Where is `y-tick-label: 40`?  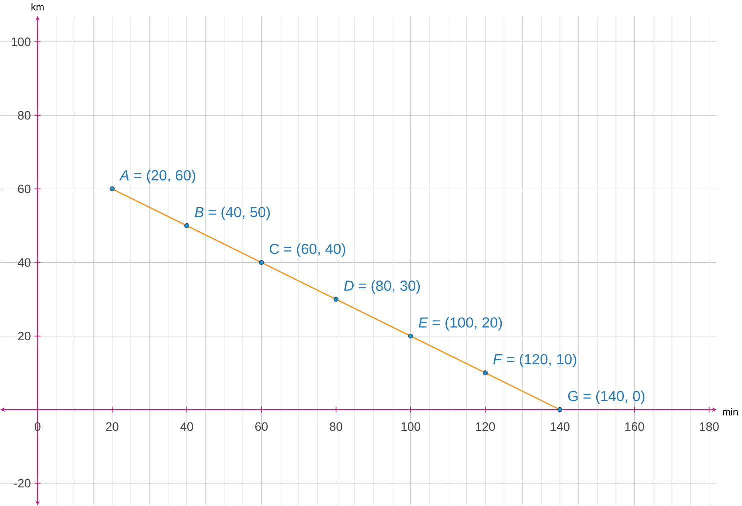
y-tick-label: 40 is located at coordinates (24, 262).